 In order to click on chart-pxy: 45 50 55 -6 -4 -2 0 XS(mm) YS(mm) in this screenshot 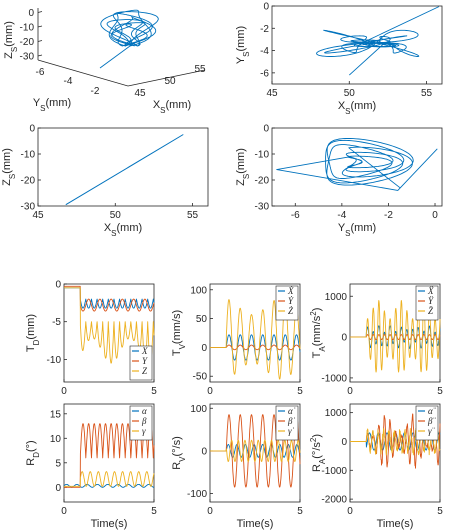, I will do `click(339, 59)`.